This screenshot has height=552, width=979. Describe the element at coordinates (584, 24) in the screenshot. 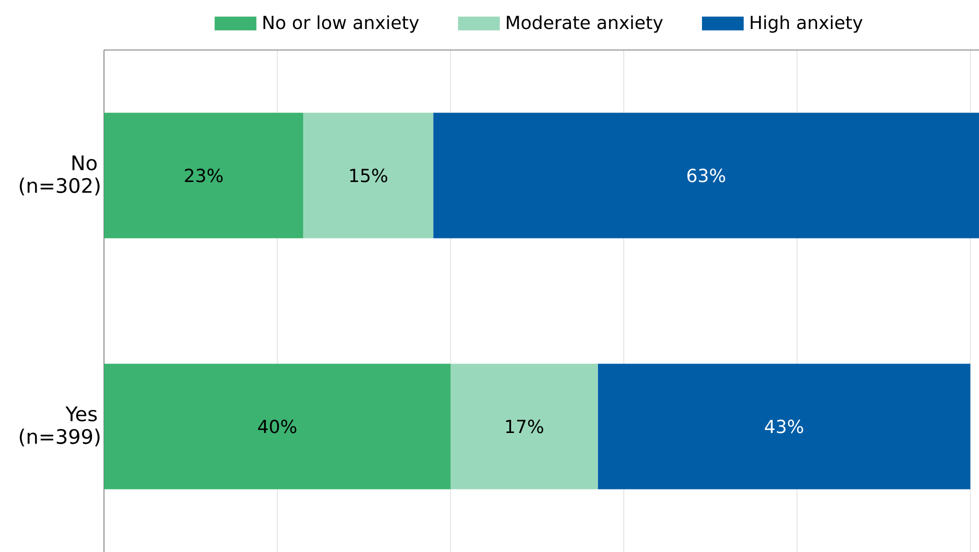

I see `legend-label: Moderate anxiety` at that location.